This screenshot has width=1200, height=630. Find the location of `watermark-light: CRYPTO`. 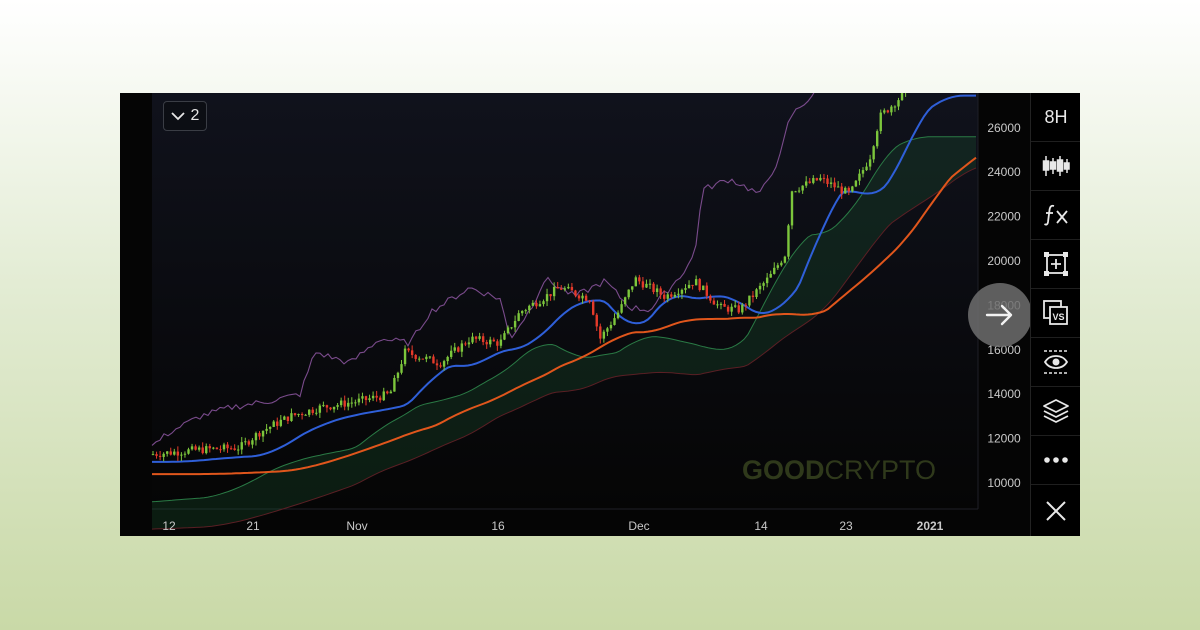

watermark-light: CRYPTO is located at coordinates (880, 470).